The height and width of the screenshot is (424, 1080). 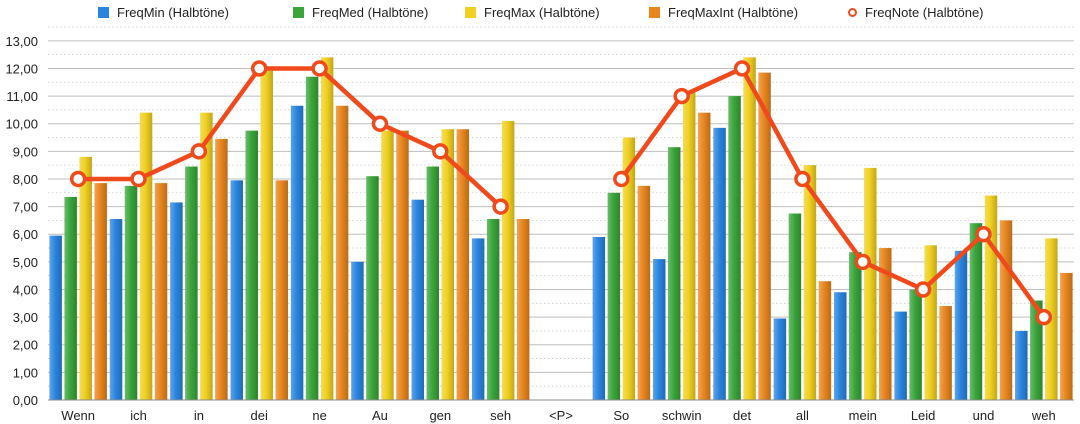 What do you see at coordinates (621, 415) in the screenshot?
I see `x-tick-label: So` at bounding box center [621, 415].